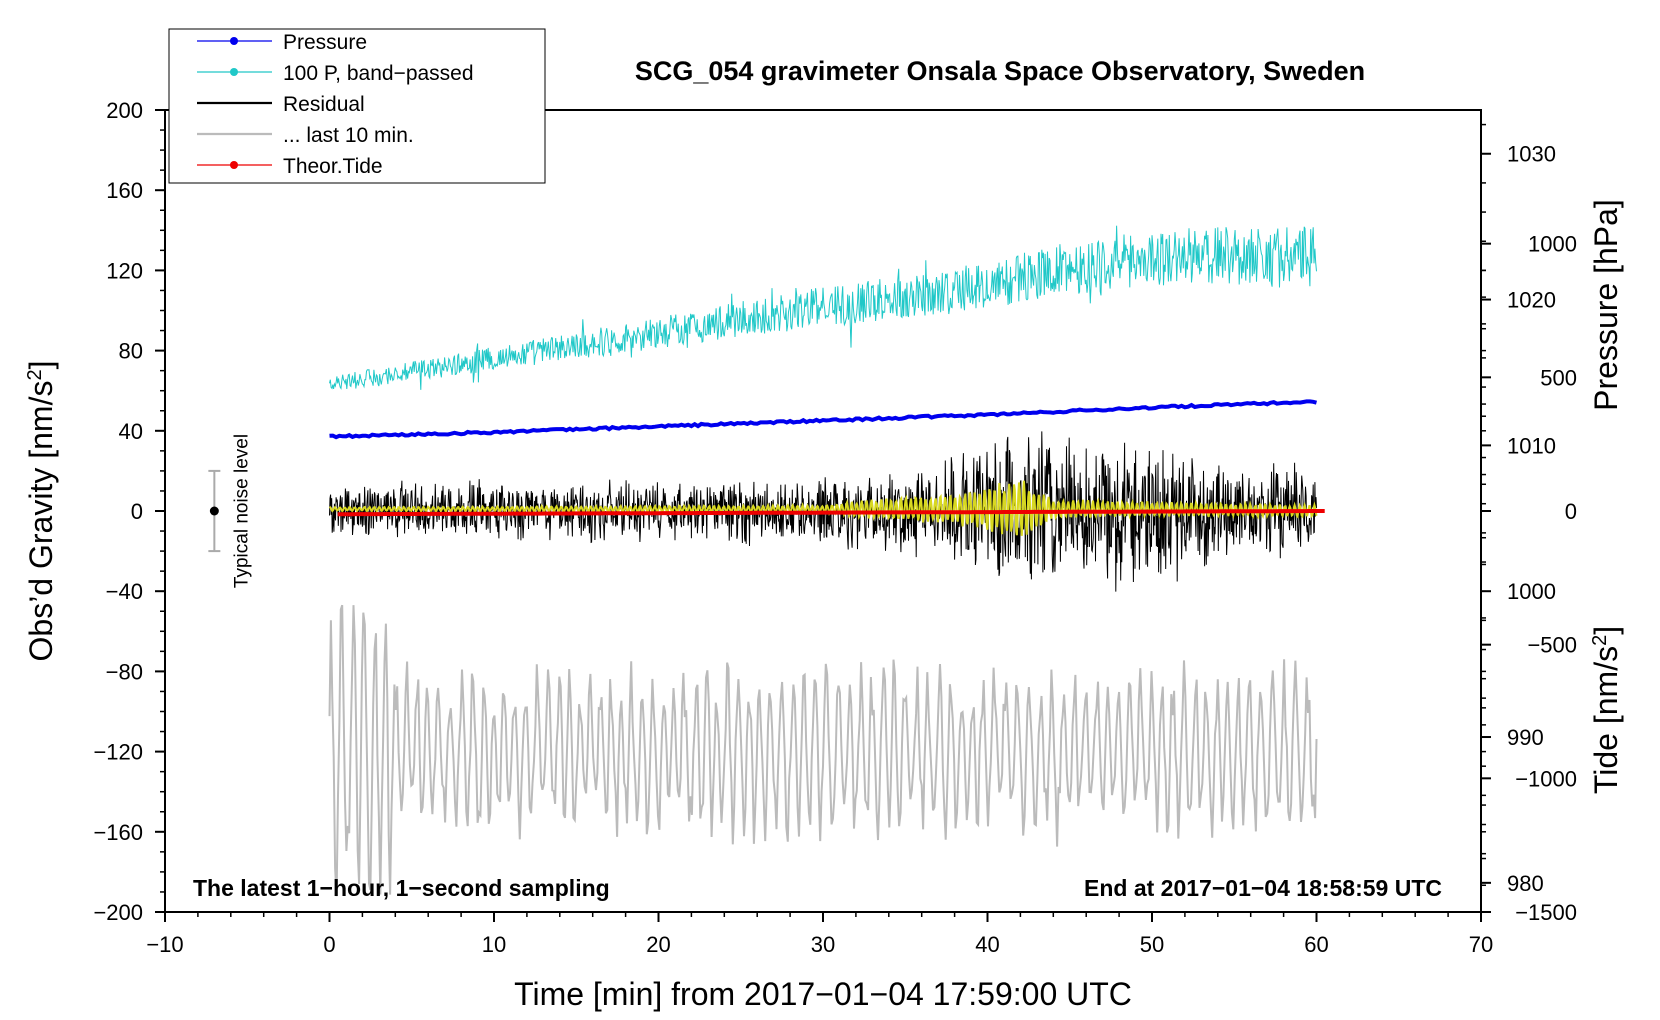 Image resolution: width=1660 pixels, height=1020 pixels. Describe the element at coordinates (494, 944) in the screenshot. I see `x-tick-label: 10` at that location.